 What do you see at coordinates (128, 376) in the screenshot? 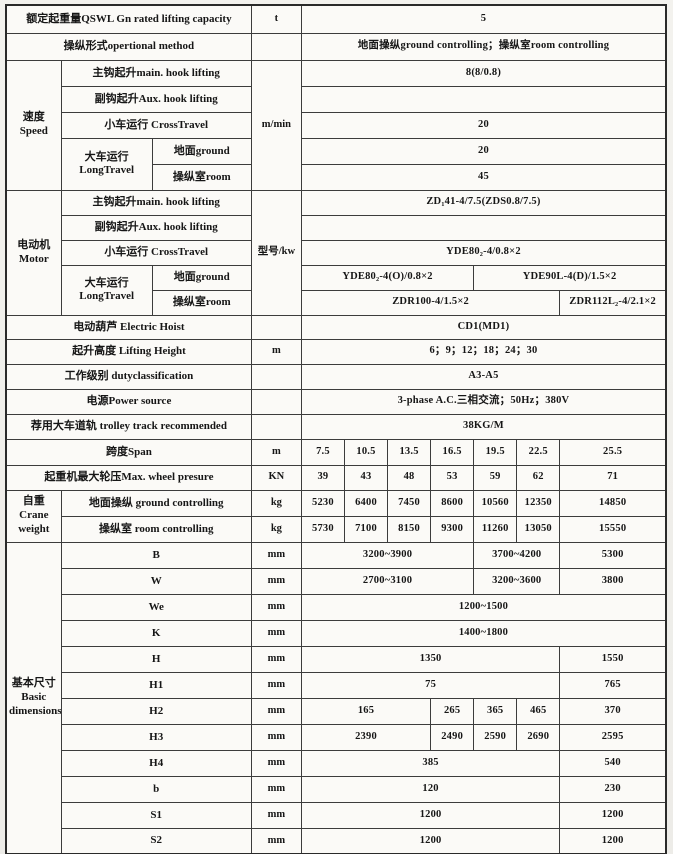
I see `row-label-cell: 工作级别 dutyclassification` at bounding box center [128, 376].